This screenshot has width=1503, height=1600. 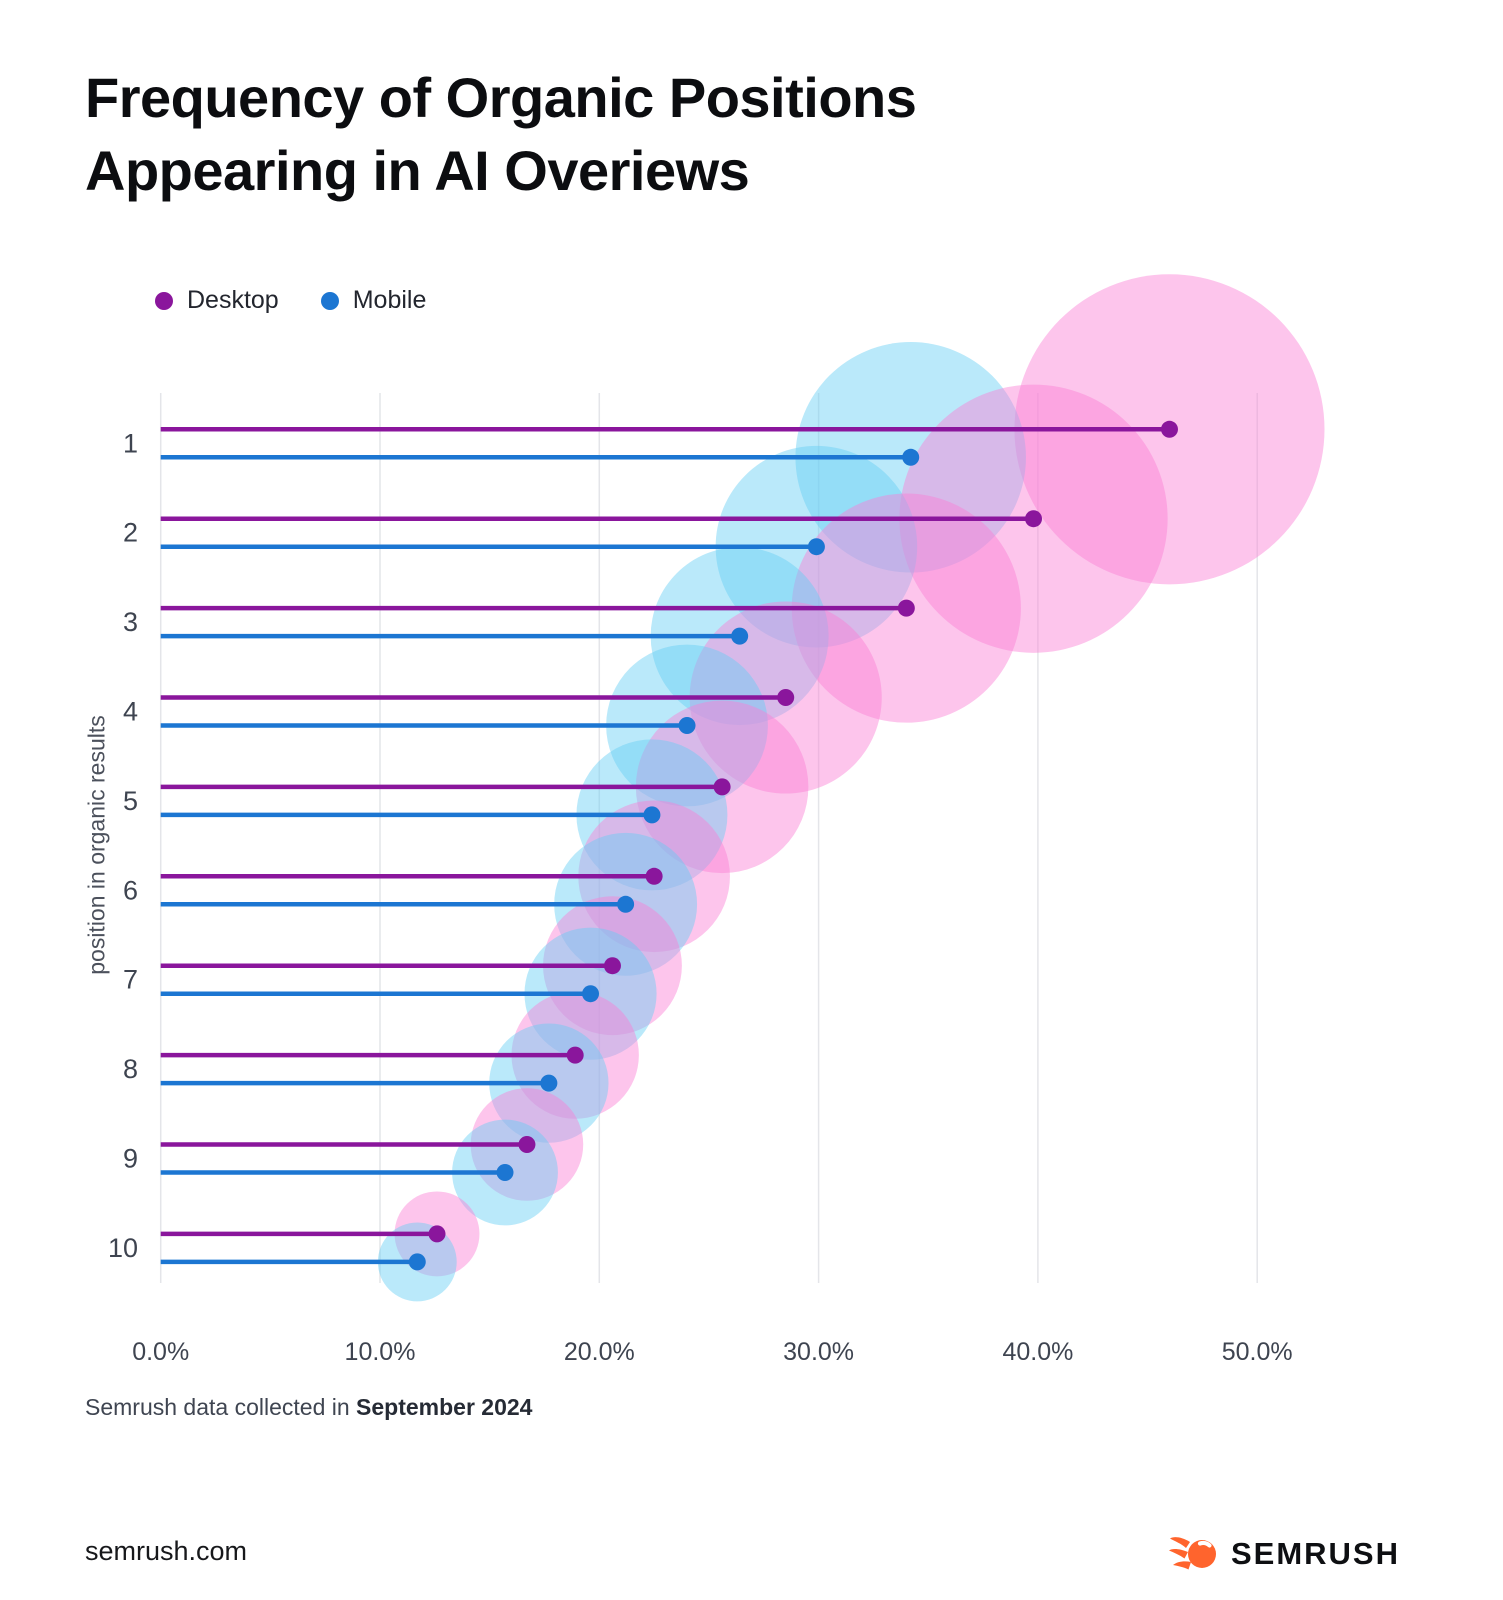 I want to click on data-source-date: September 2024, so click(x=444, y=1407).